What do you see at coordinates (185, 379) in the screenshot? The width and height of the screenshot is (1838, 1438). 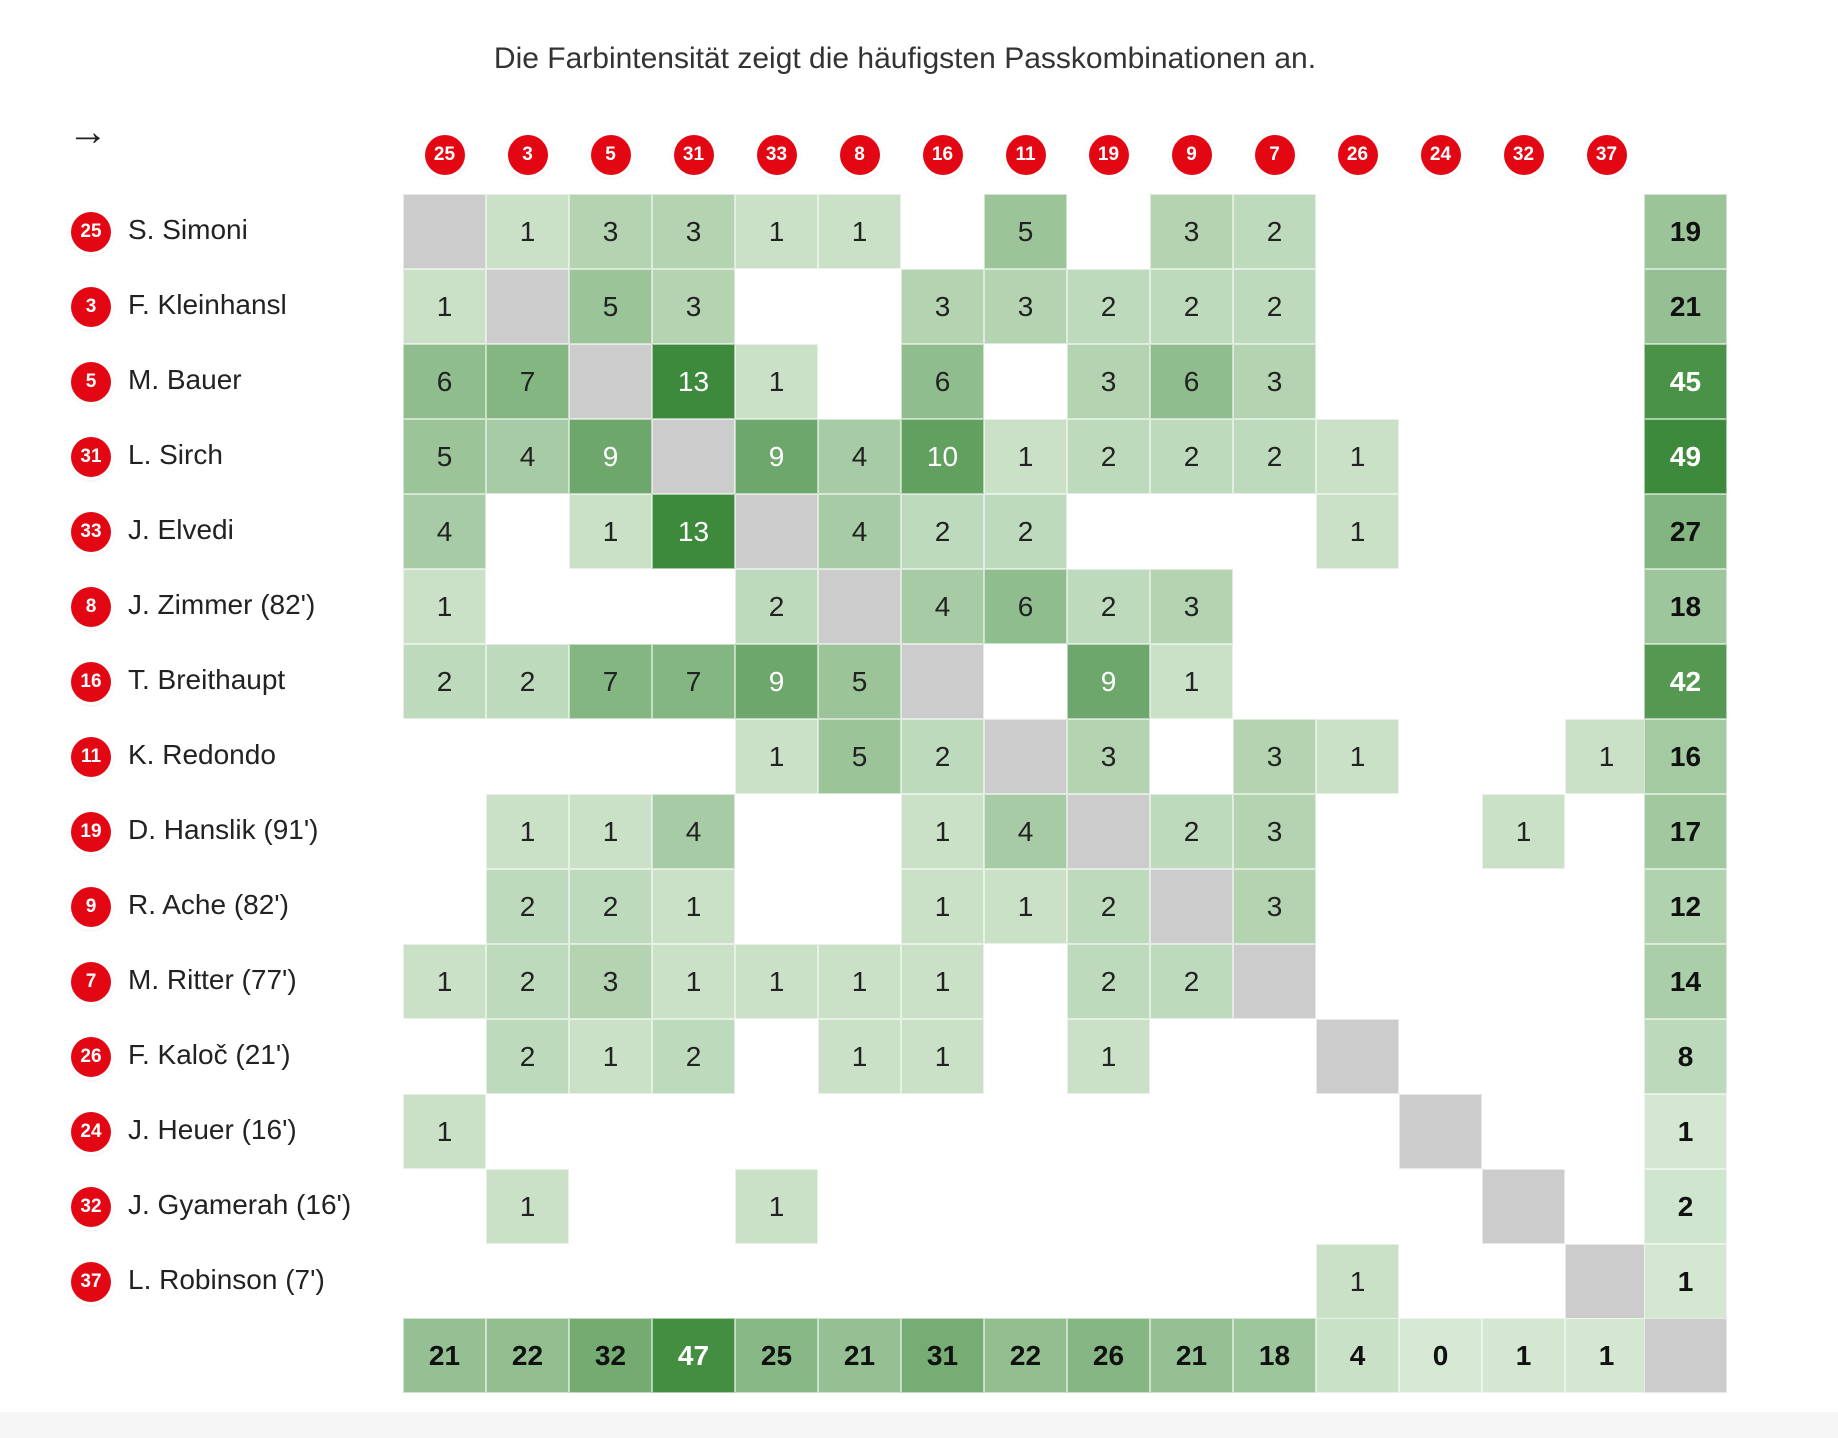 I see `row-player-name: M. Bauer` at bounding box center [185, 379].